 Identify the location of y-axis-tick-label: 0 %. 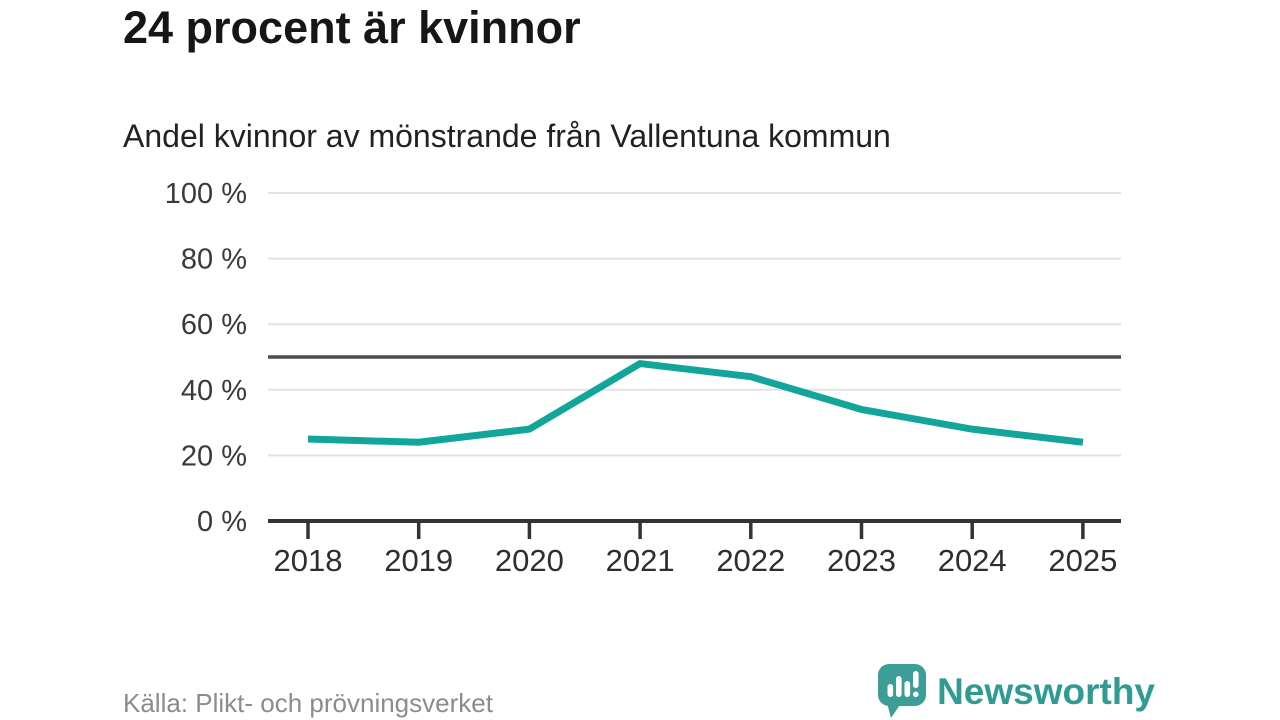
(222, 522).